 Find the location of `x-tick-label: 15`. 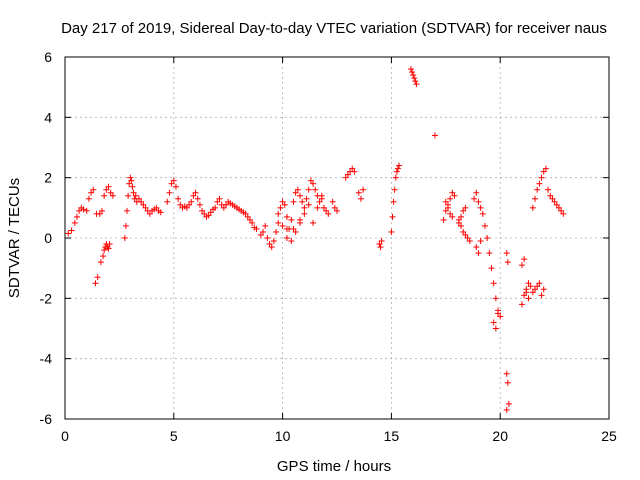

x-tick-label: 15 is located at coordinates (392, 436).